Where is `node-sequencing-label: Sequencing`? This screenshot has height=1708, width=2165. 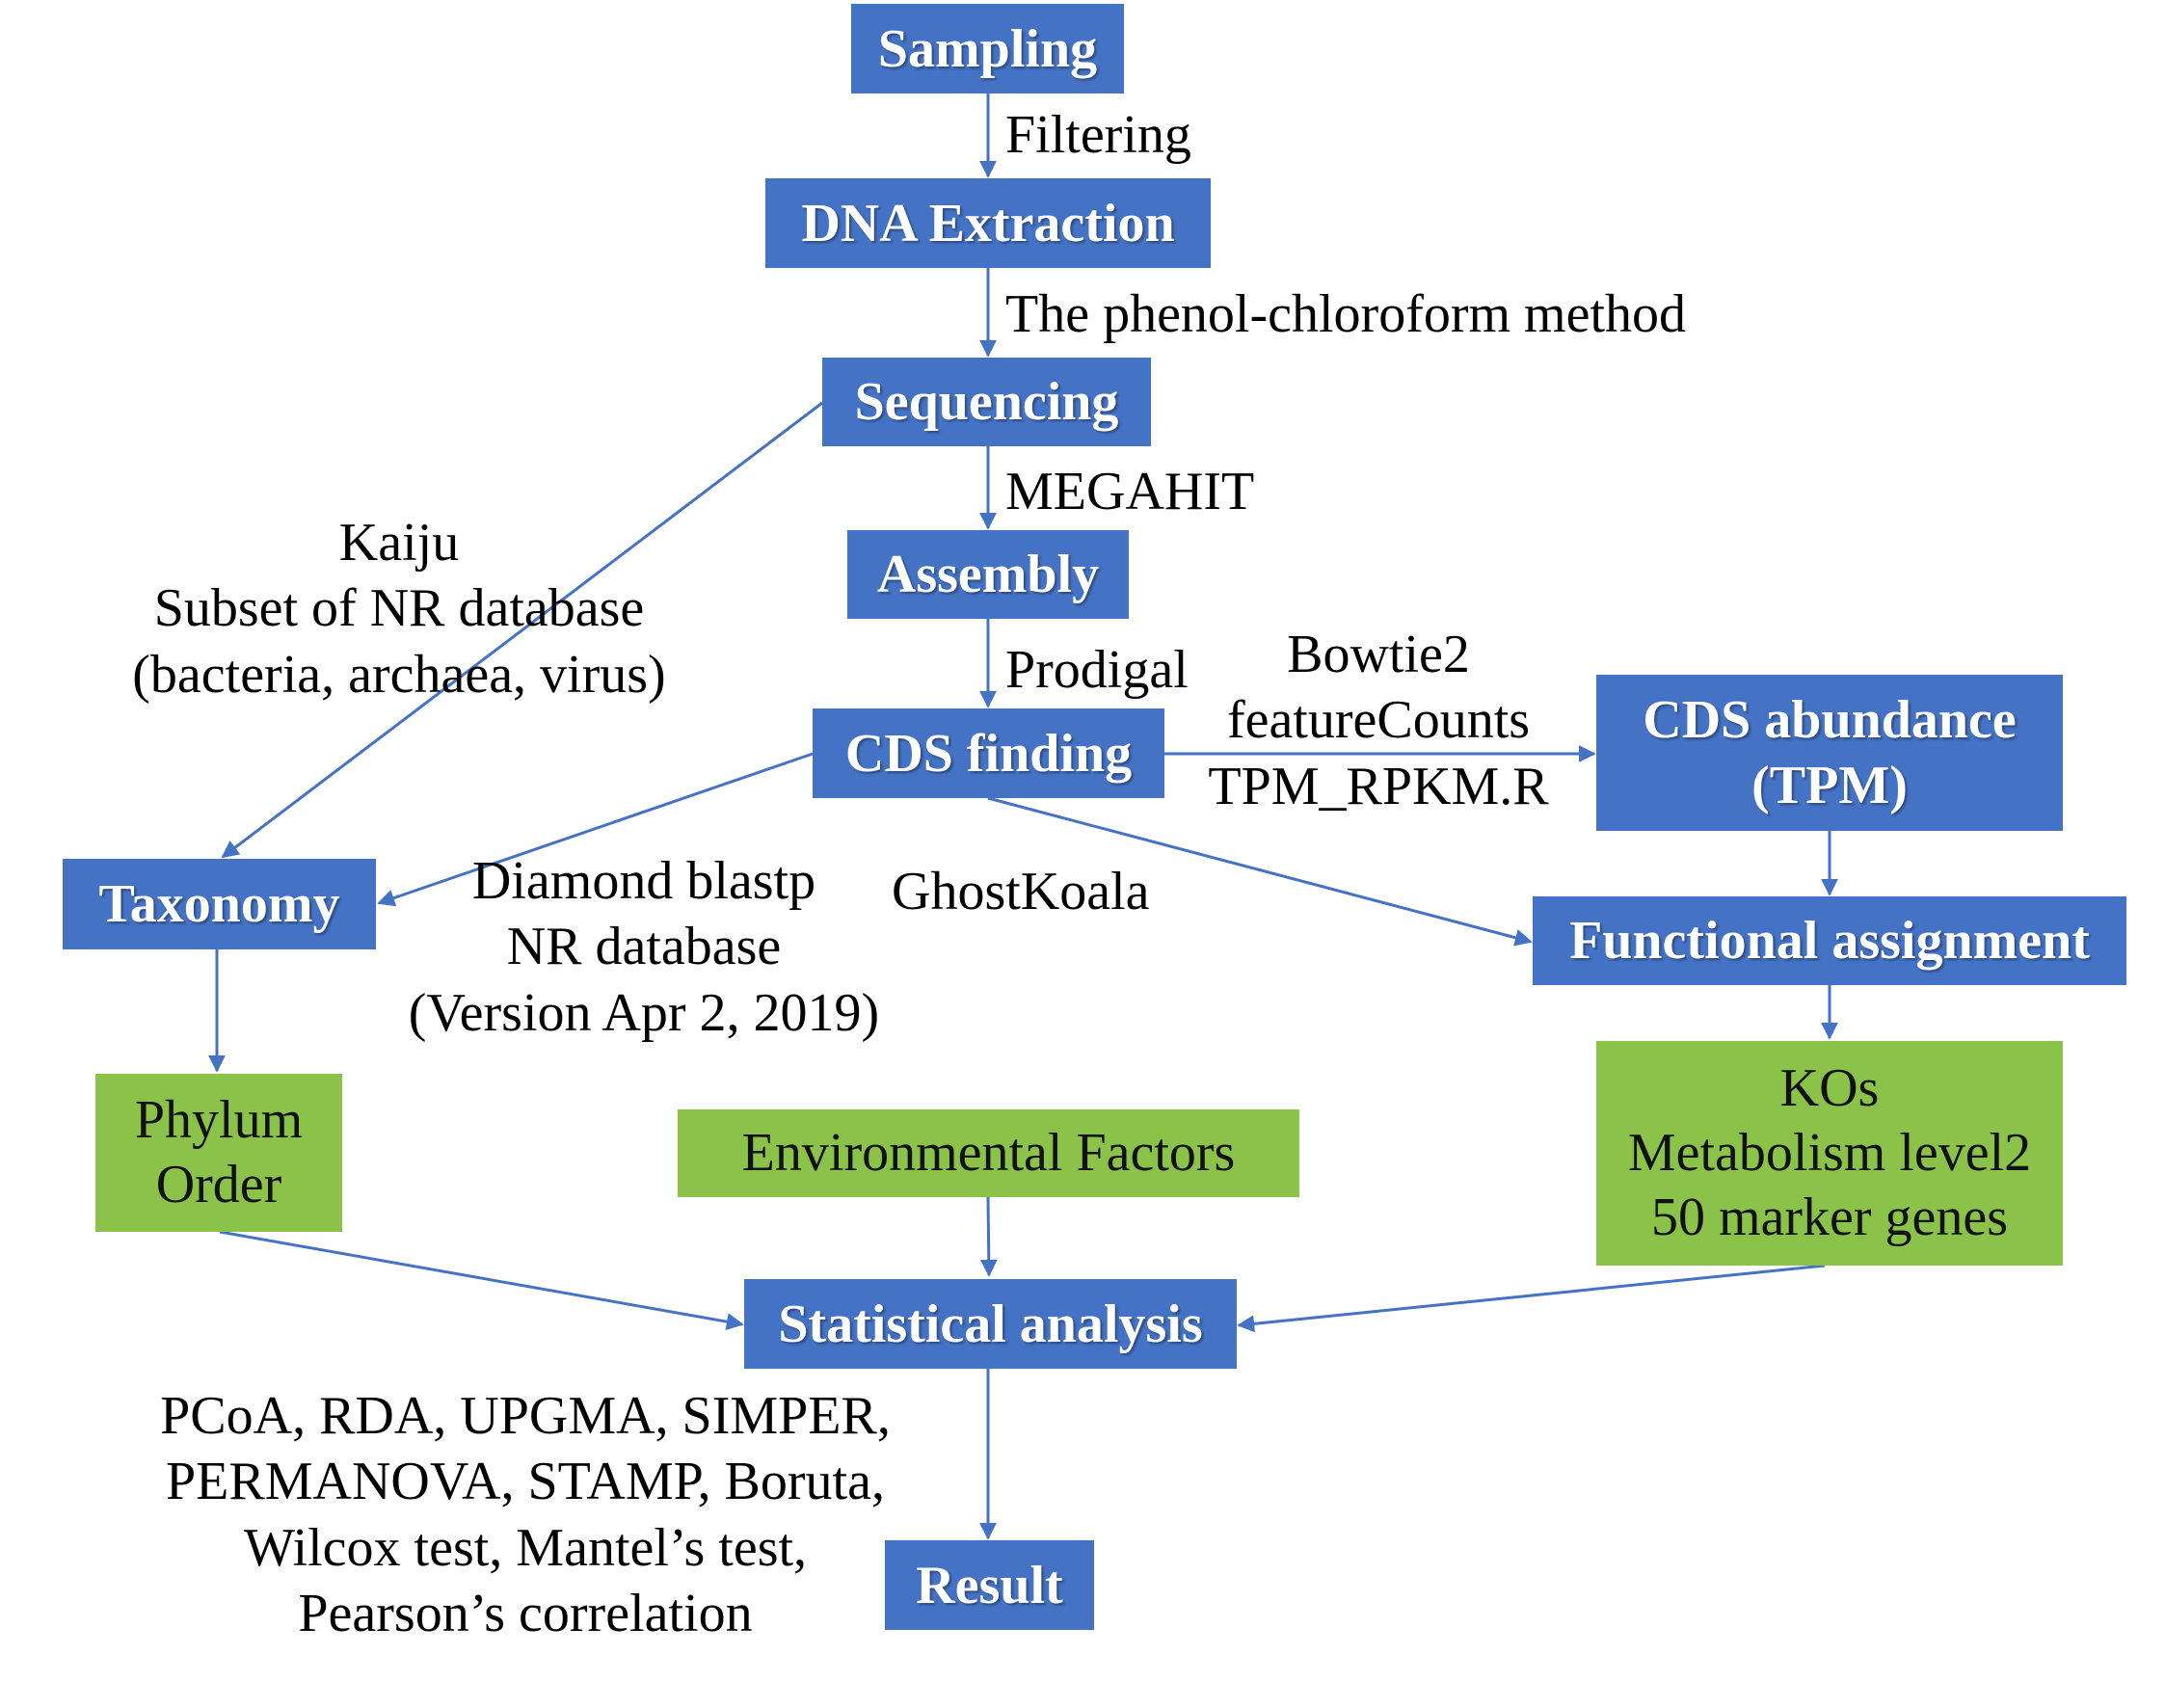 node-sequencing-label: Sequencing is located at coordinates (986, 402).